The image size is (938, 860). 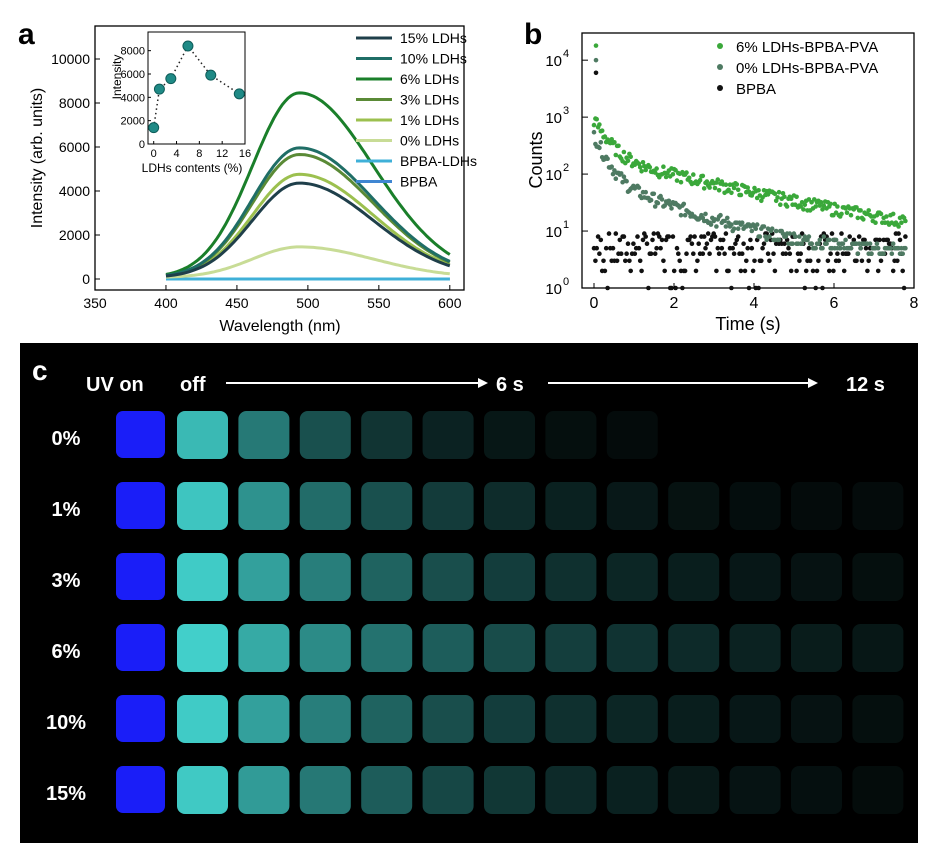 I want to click on b-x-tick-label: 0, so click(x=594, y=303).